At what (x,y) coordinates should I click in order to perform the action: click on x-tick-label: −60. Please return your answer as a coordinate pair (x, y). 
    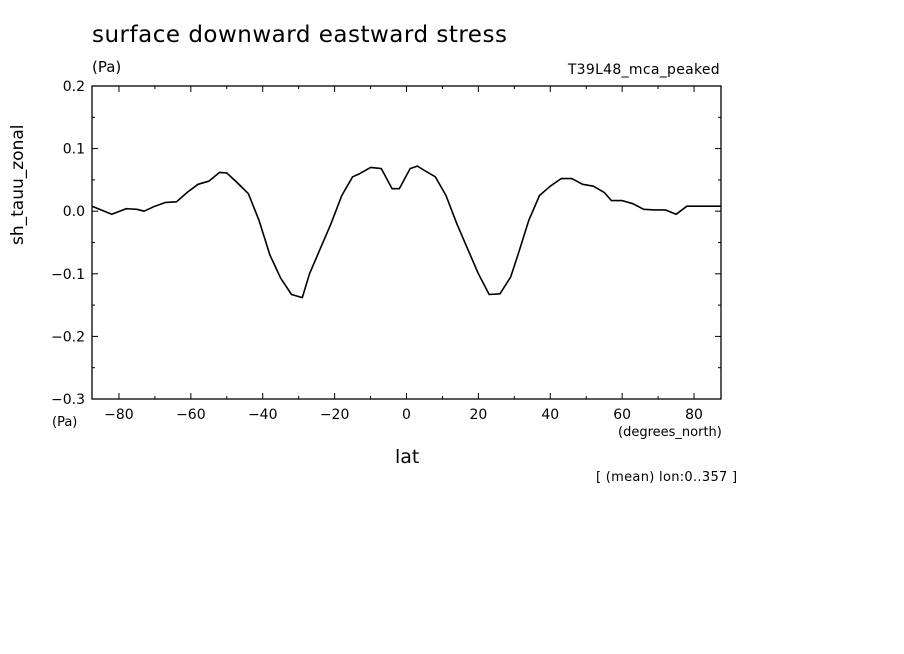
    Looking at the image, I should click on (191, 415).